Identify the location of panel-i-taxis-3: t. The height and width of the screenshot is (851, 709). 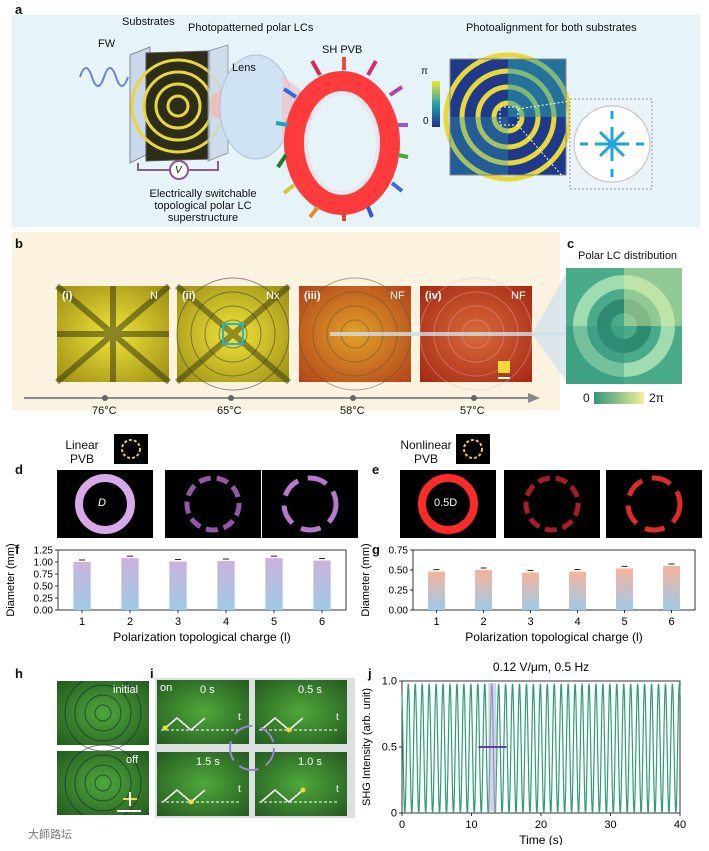
(239, 789).